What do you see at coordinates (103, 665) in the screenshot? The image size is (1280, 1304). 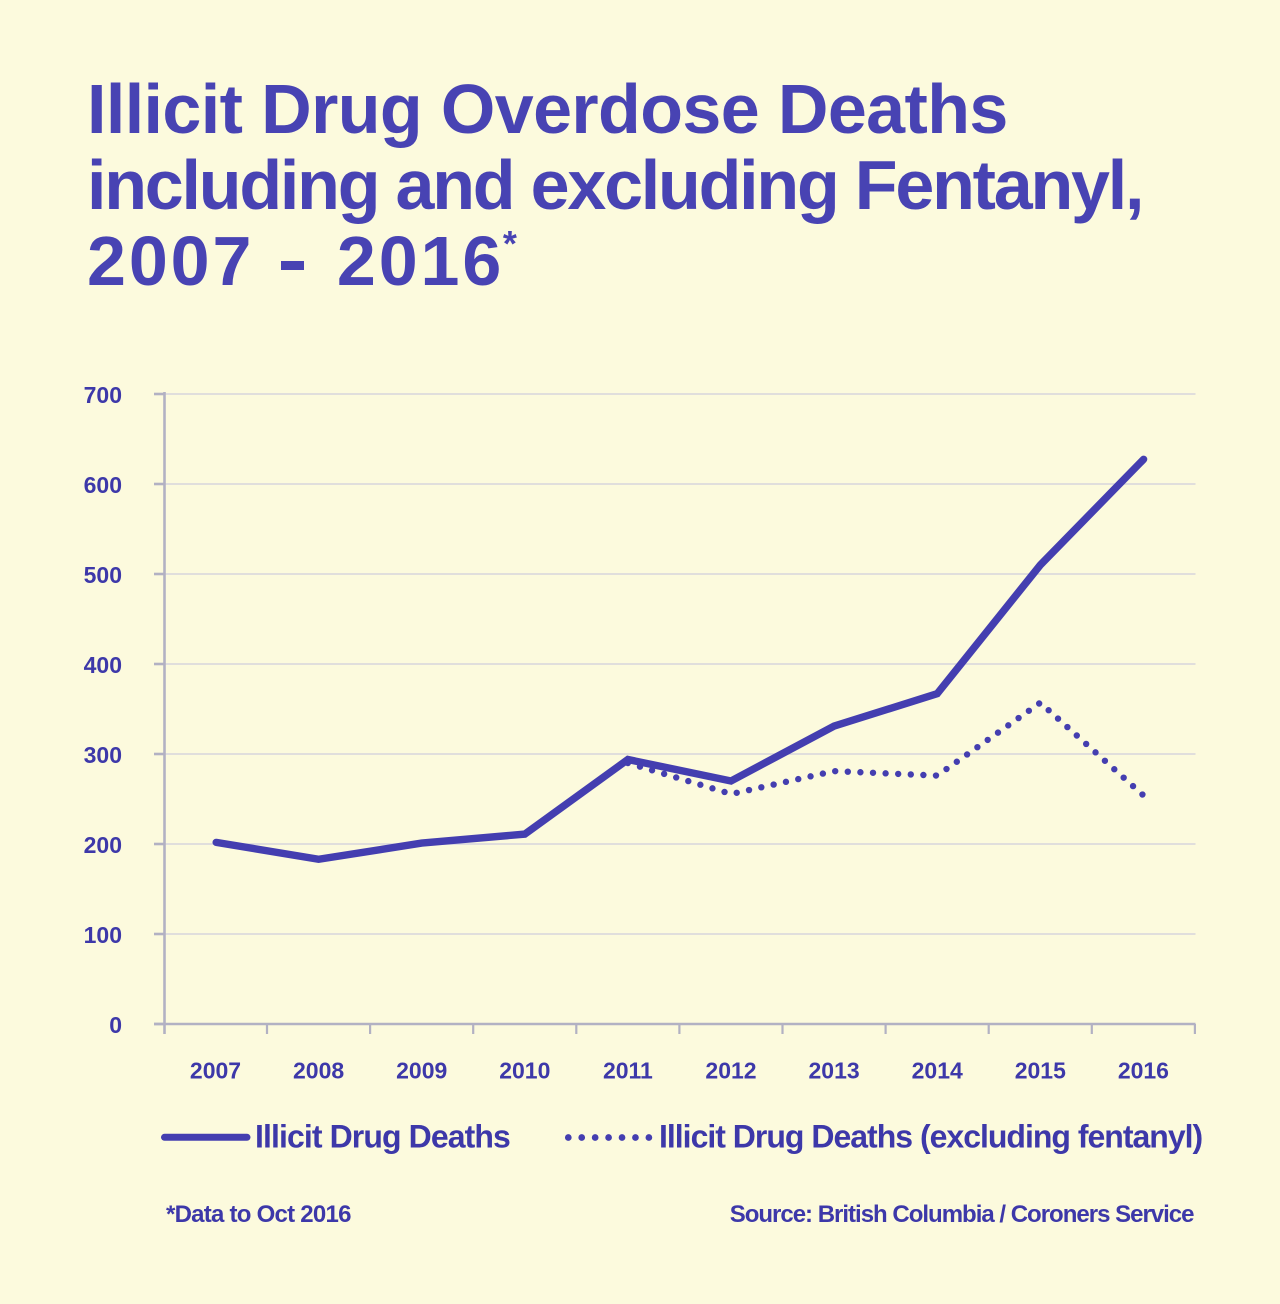 I see `svg-text: 400` at bounding box center [103, 665].